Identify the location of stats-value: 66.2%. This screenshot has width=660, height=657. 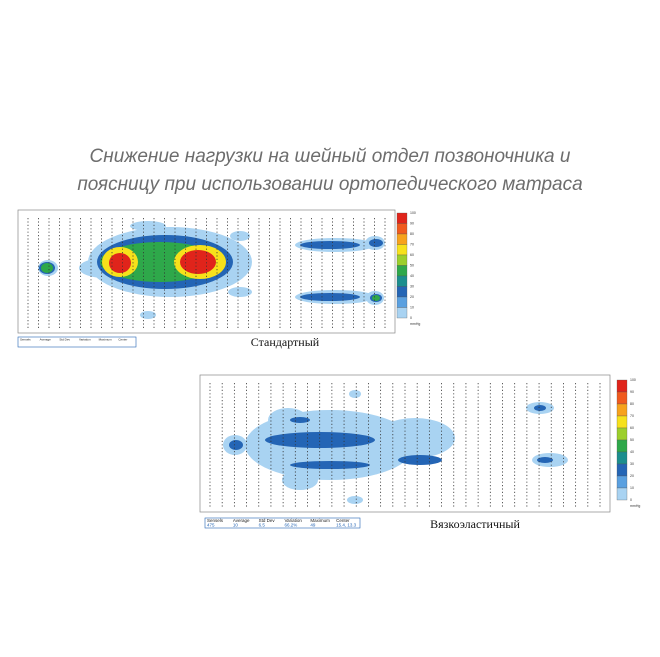
(291, 525).